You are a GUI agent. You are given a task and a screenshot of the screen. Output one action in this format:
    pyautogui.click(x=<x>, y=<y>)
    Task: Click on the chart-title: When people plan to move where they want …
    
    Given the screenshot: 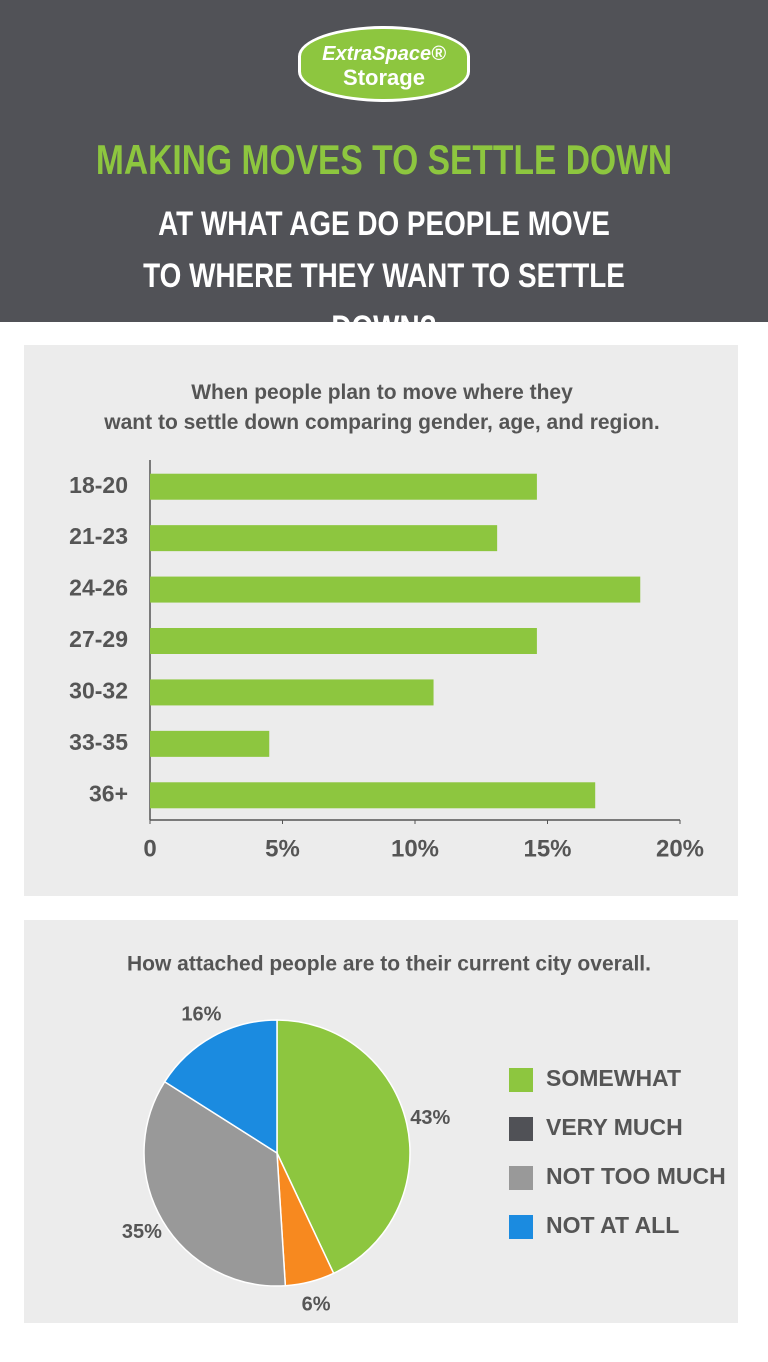 What is the action you would take?
    pyautogui.click(x=381, y=407)
    